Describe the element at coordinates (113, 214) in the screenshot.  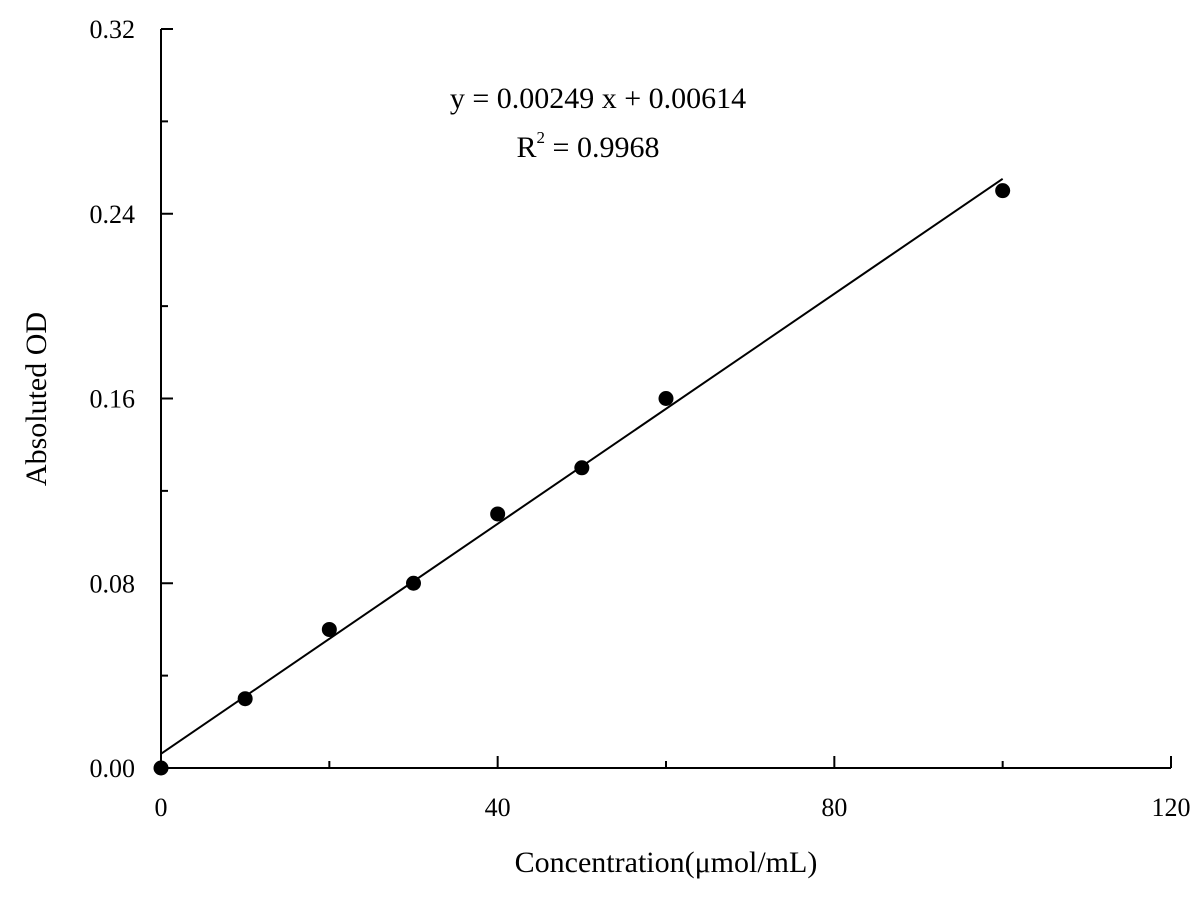
I see `y-tick-label: 0.24` at that location.